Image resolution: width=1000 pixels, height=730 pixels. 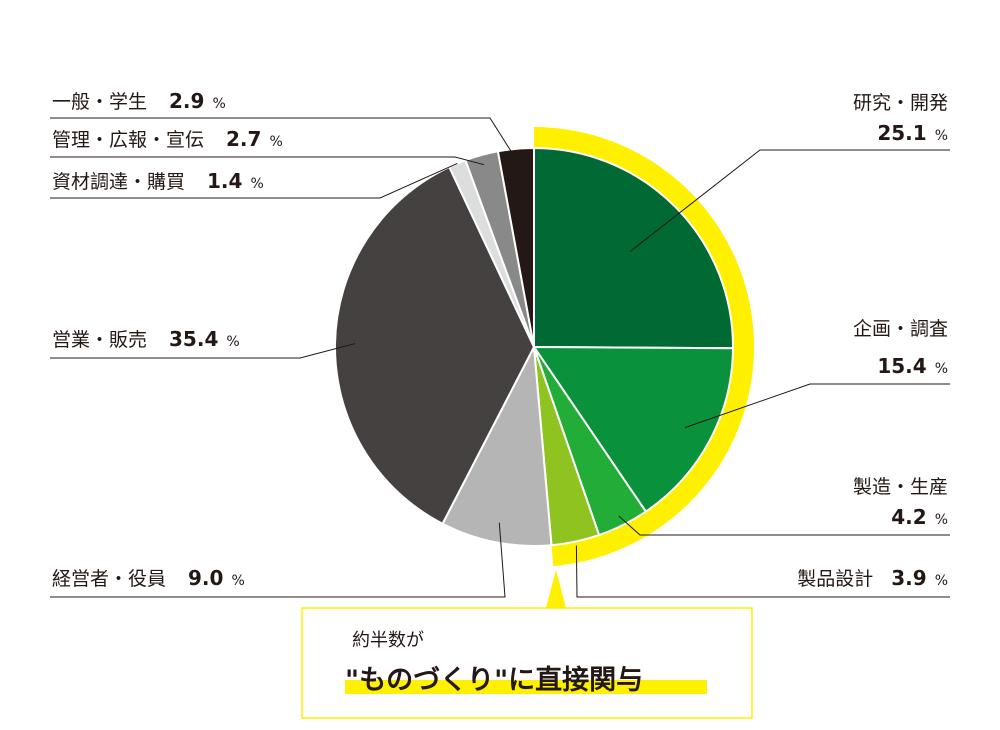 I want to click on callout-line2: "ものづくり"に直接関与, so click(x=494, y=680).